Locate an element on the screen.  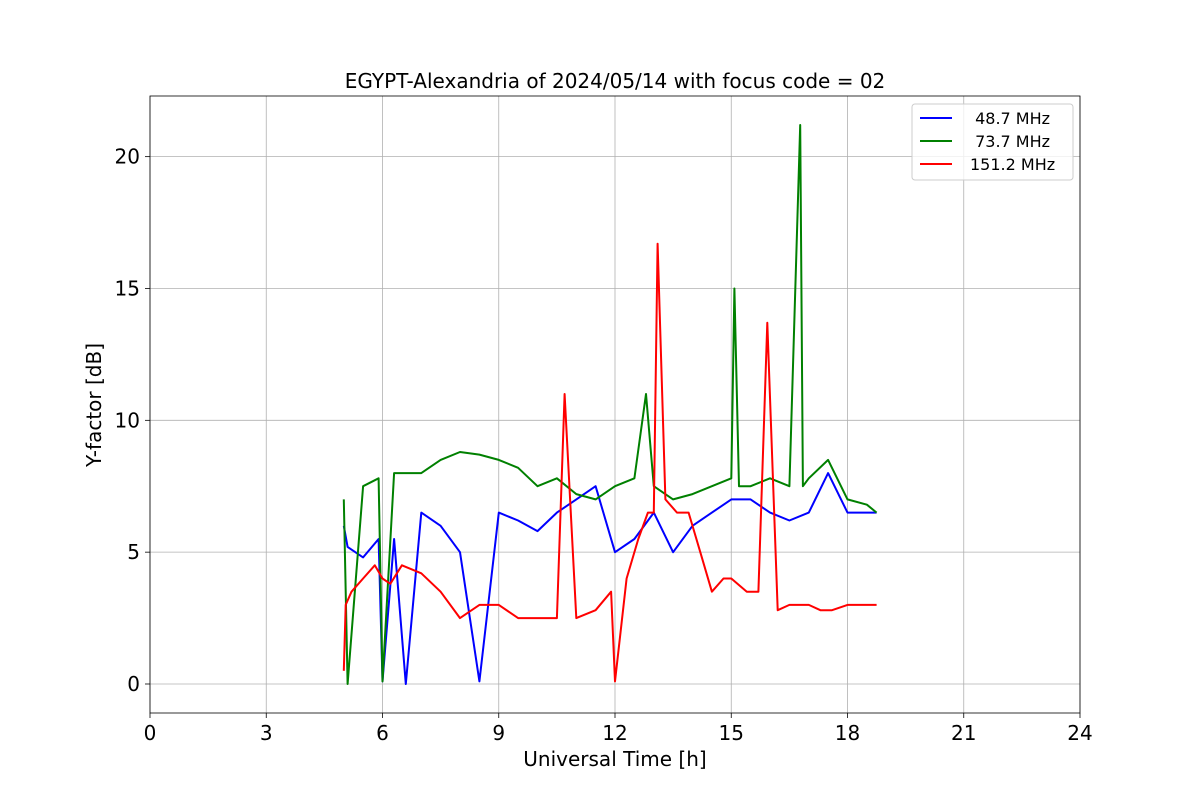
legend-box is located at coordinates (992, 142).